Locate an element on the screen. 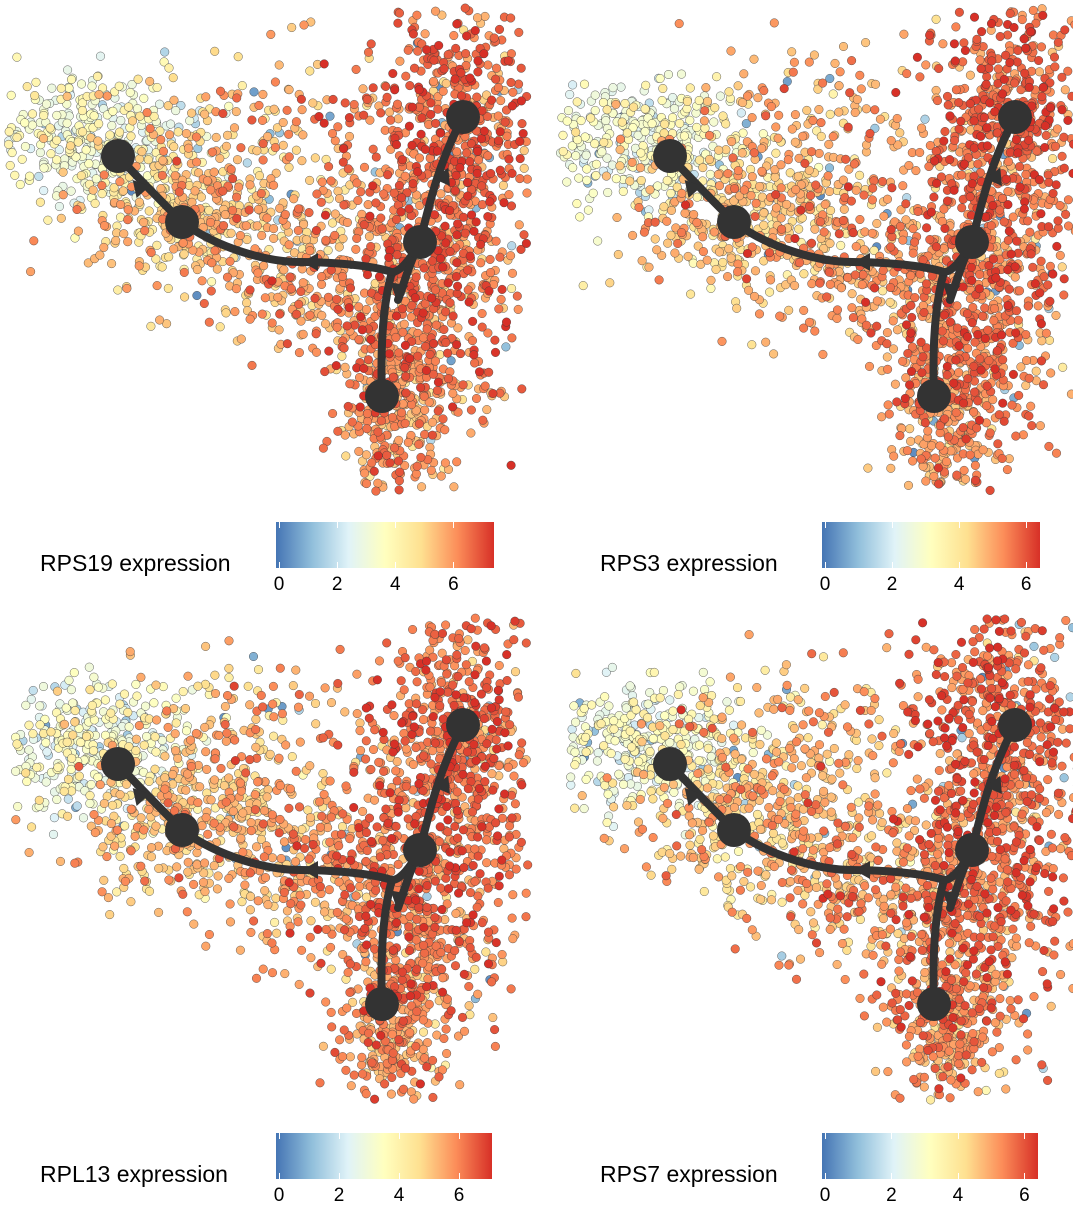 This screenshot has width=1073, height=1215. colorbar-tick-label: 4 is located at coordinates (395, 584).